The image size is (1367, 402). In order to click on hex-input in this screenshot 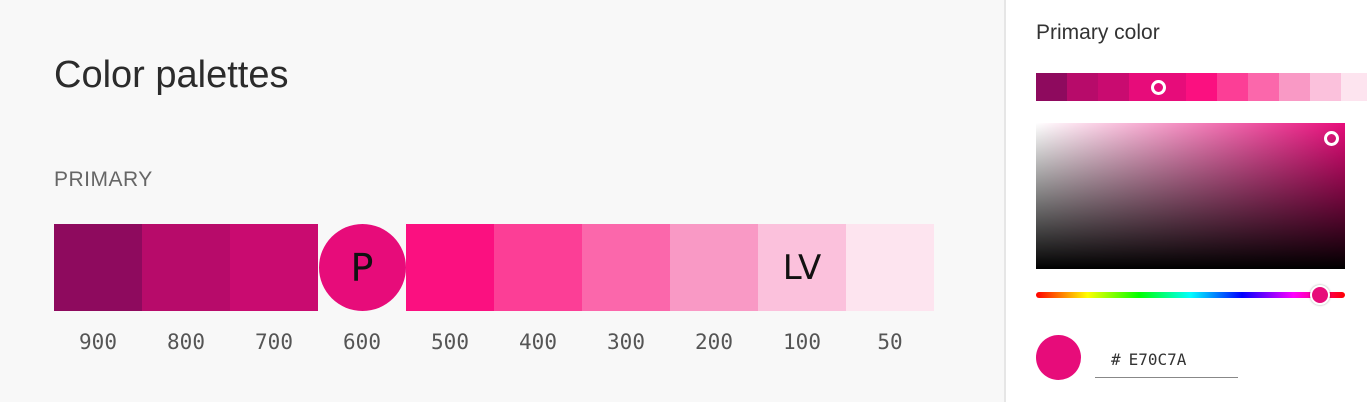, I will do `click(1178, 359)`.